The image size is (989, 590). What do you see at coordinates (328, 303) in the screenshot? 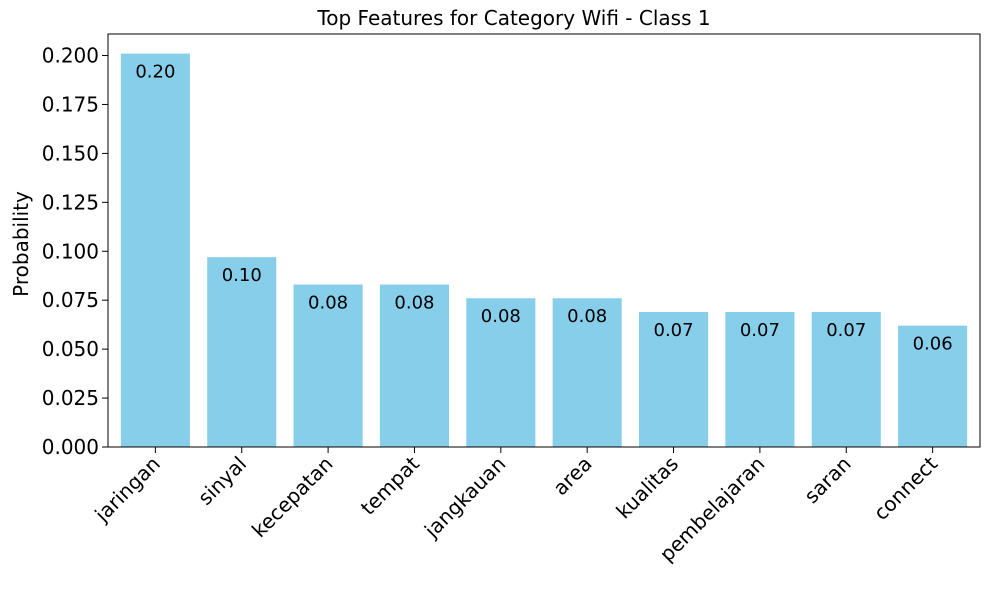
I see `data-label-kecepatan: 0.08` at bounding box center [328, 303].